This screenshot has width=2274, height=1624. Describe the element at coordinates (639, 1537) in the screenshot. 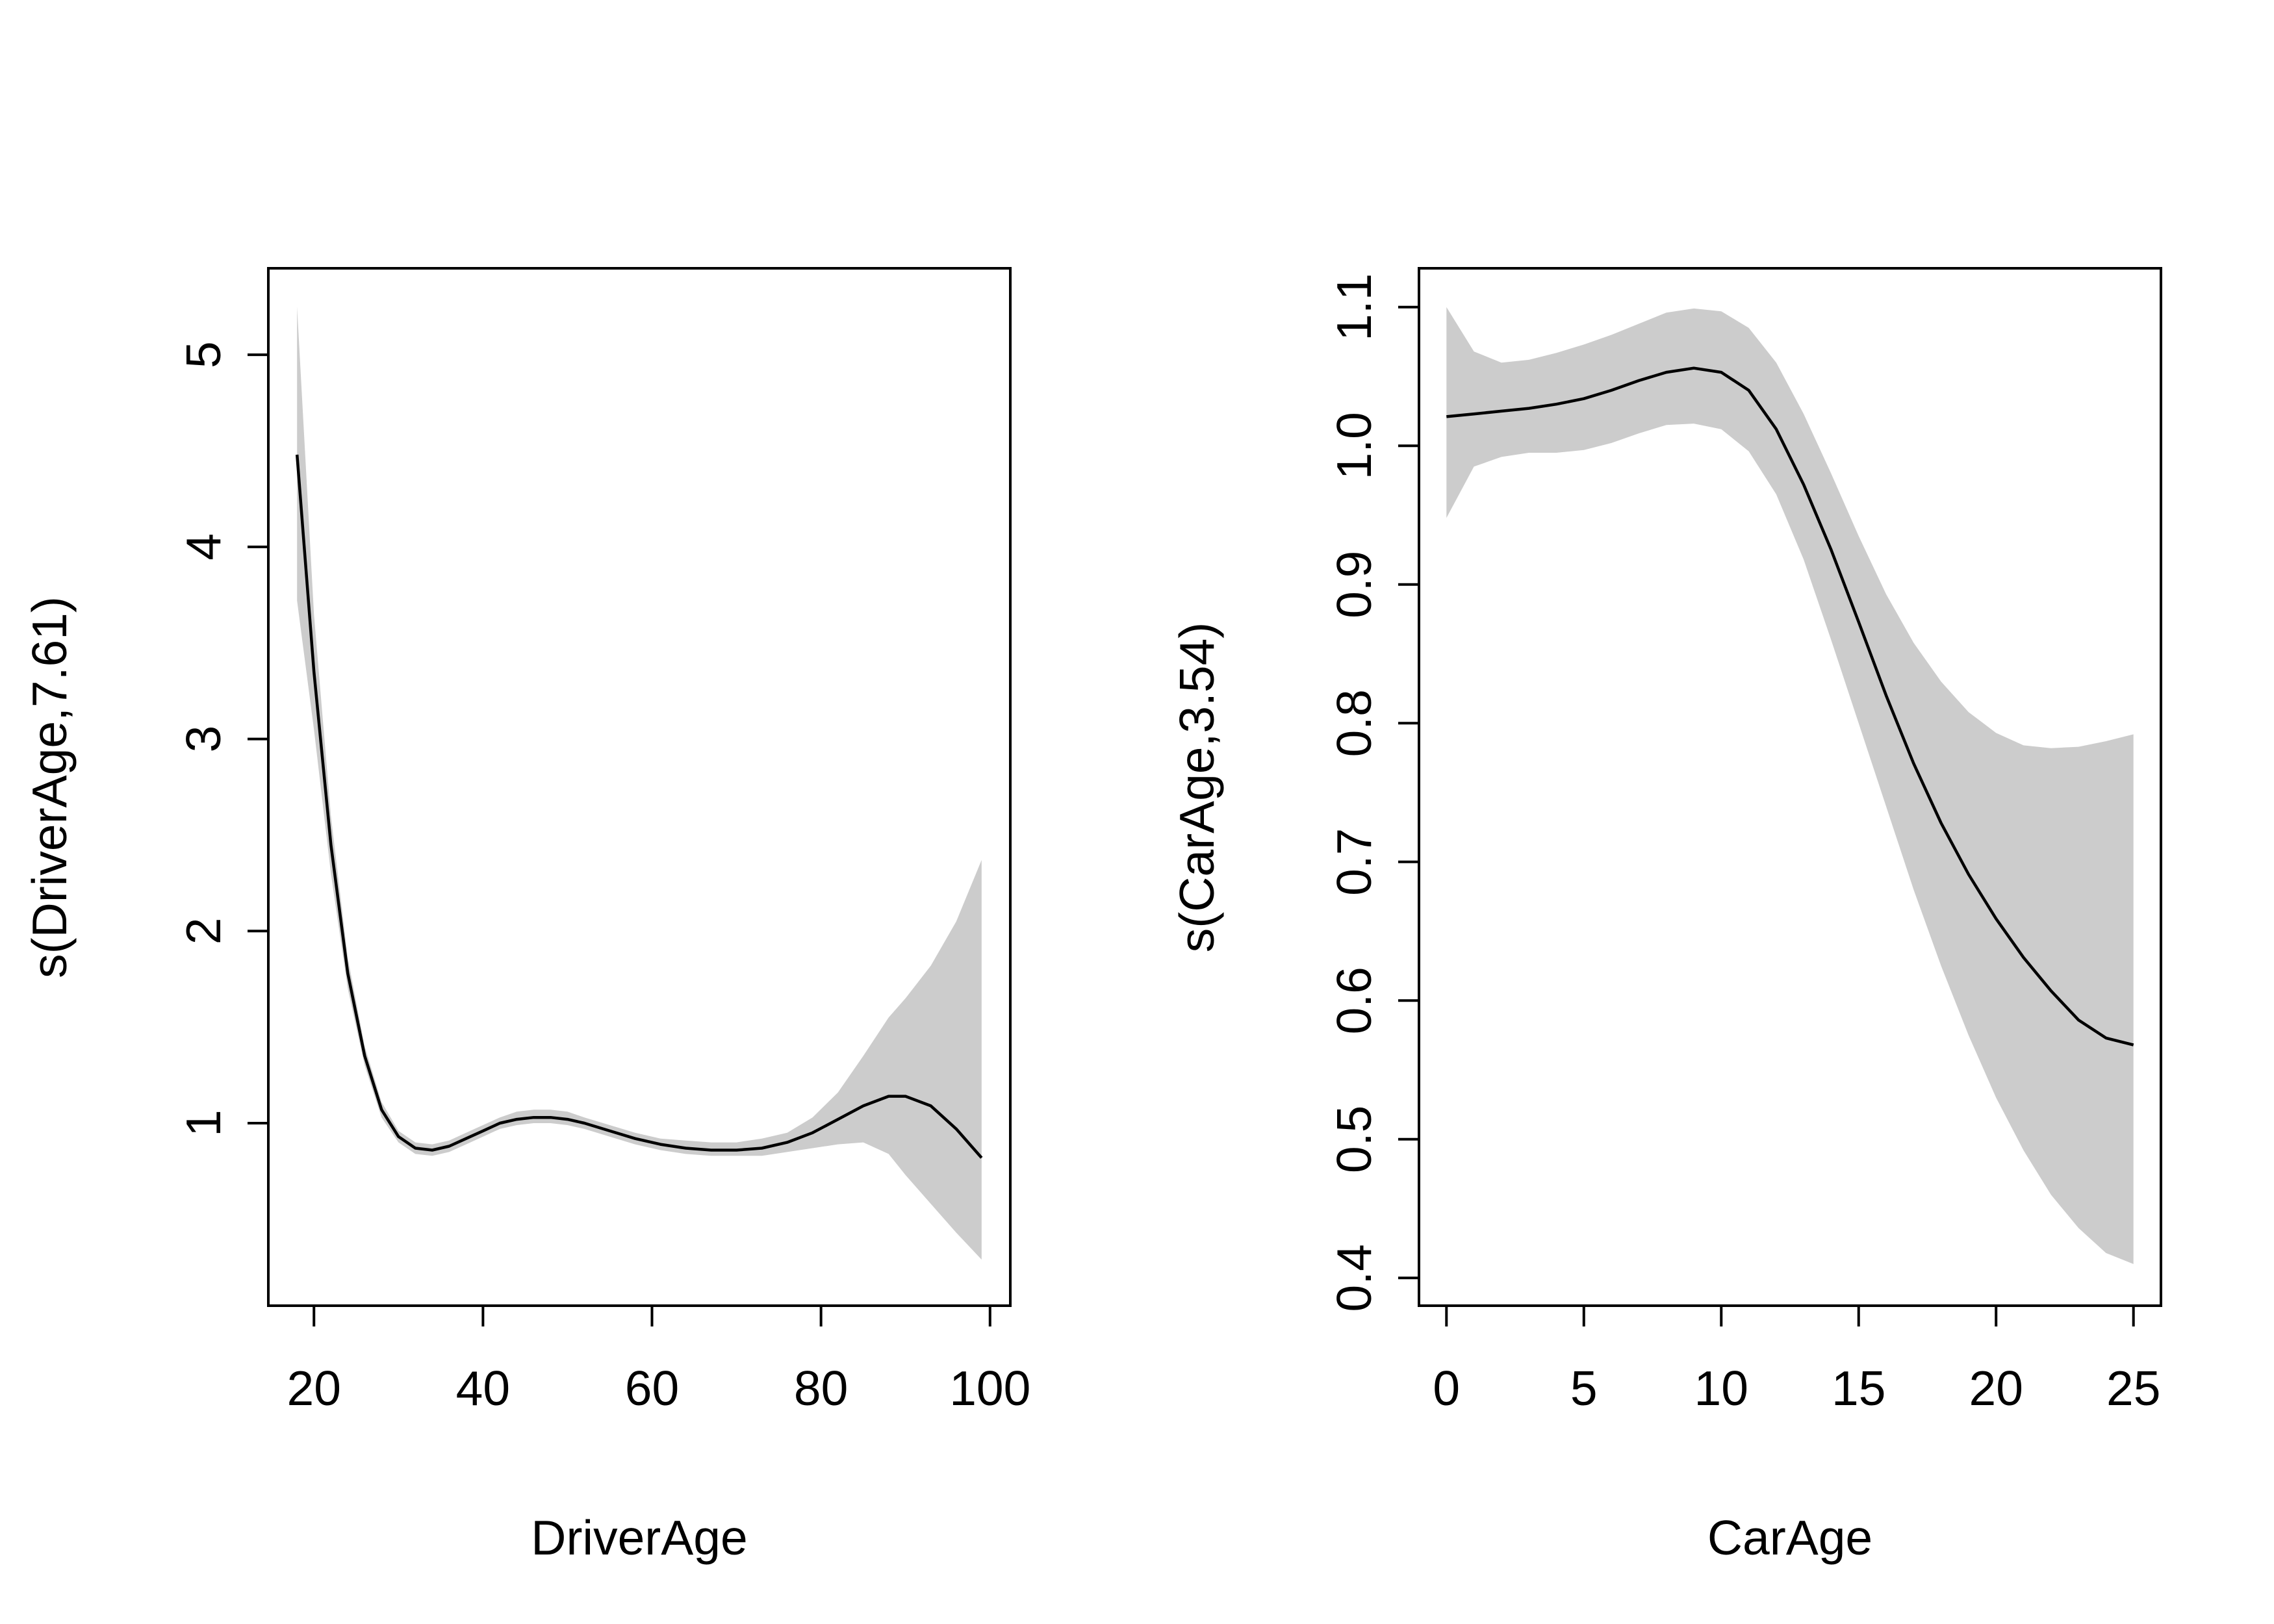

I see `x-axis-title-driverage: DriverAge` at that location.